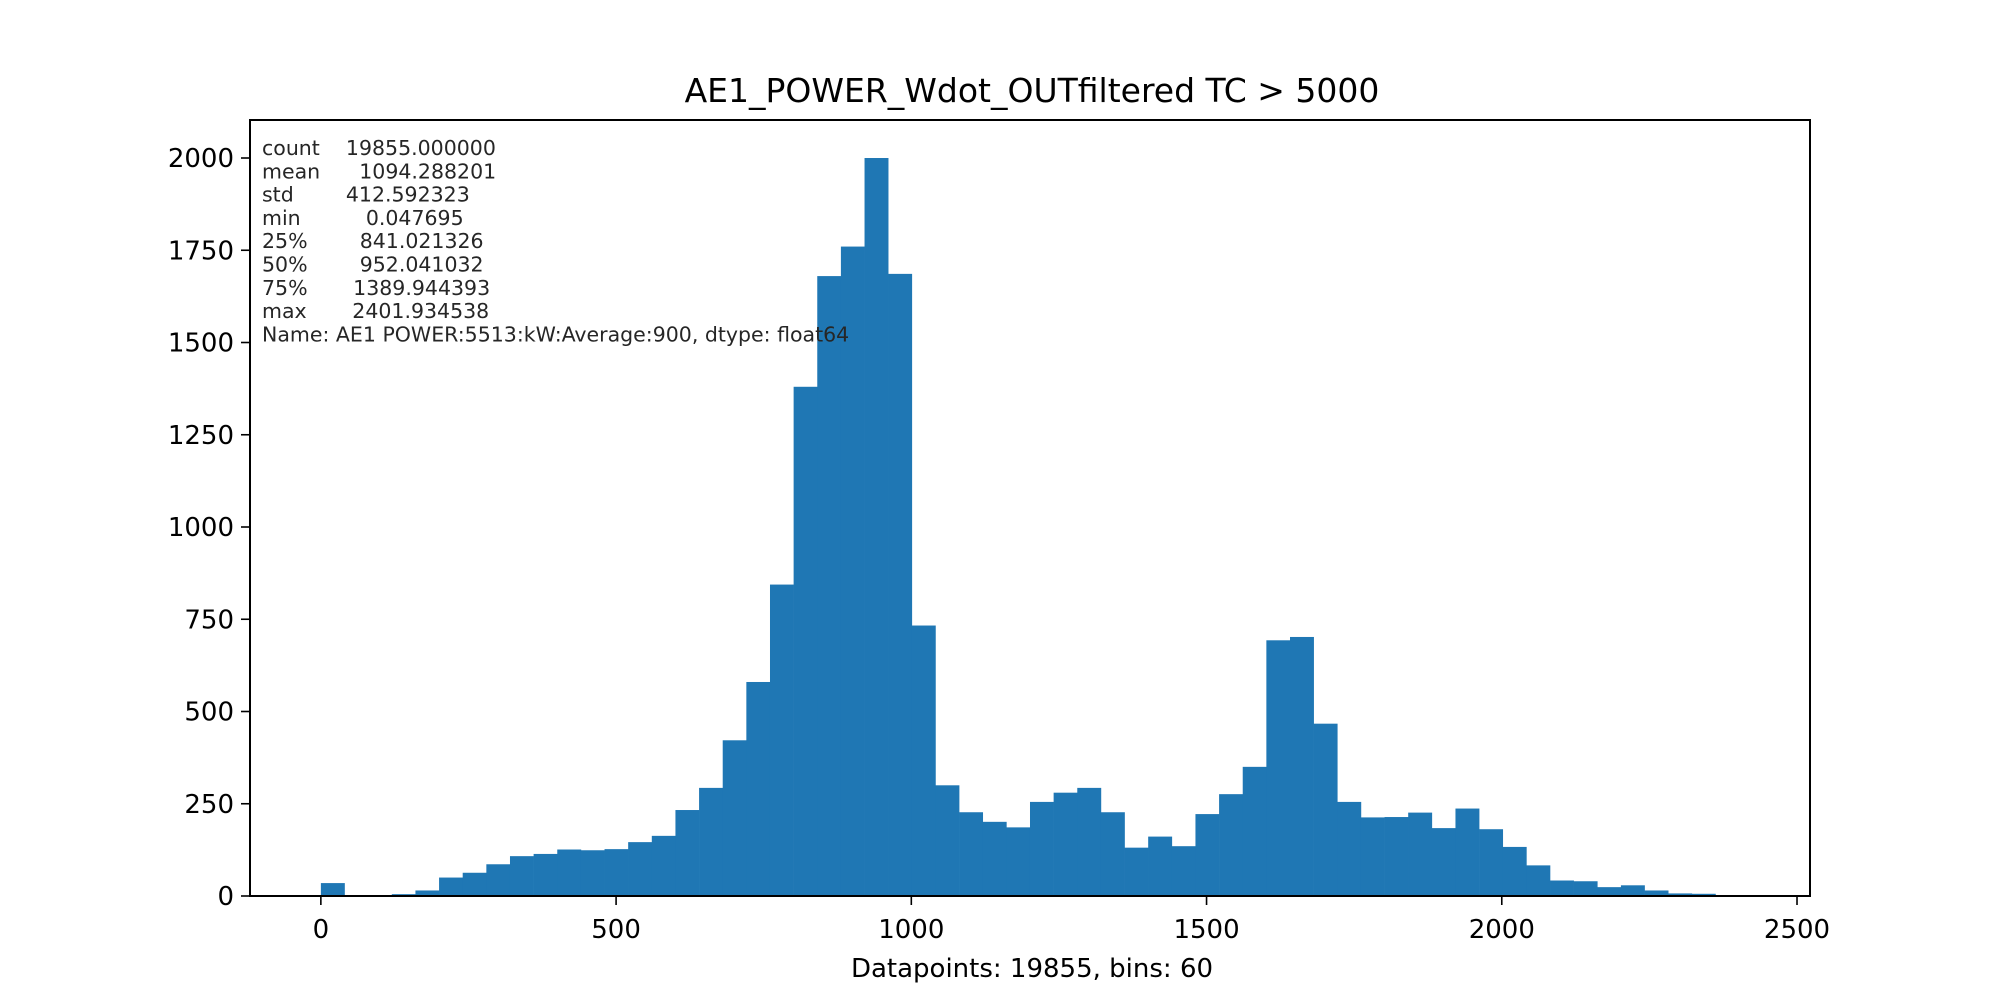  I want to click on x-axis-label: Datapoints: 19855, bins: 60, so click(1032, 969).